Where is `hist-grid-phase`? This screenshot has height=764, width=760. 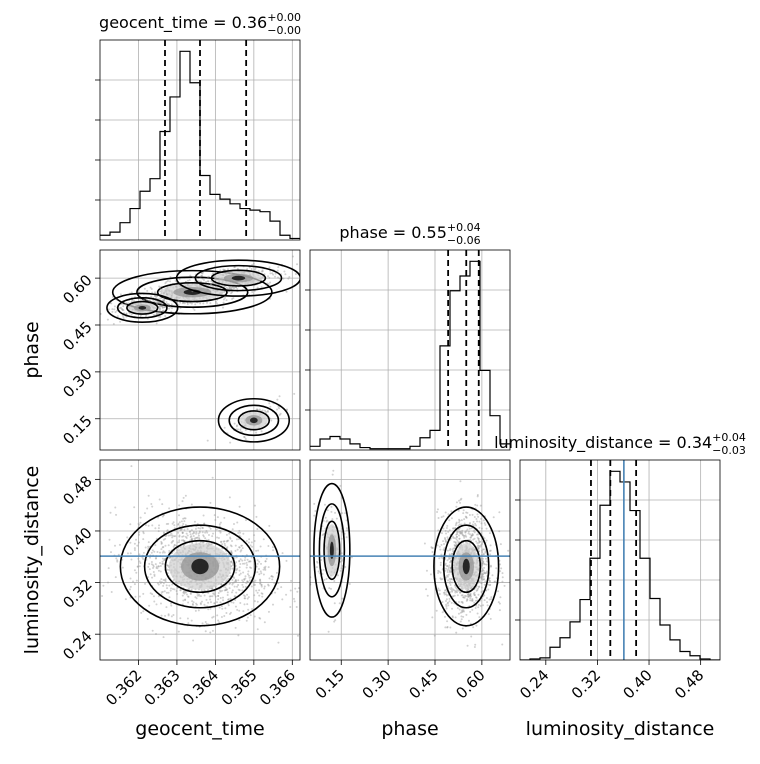
hist-grid-phase is located at coordinates (410, 350).